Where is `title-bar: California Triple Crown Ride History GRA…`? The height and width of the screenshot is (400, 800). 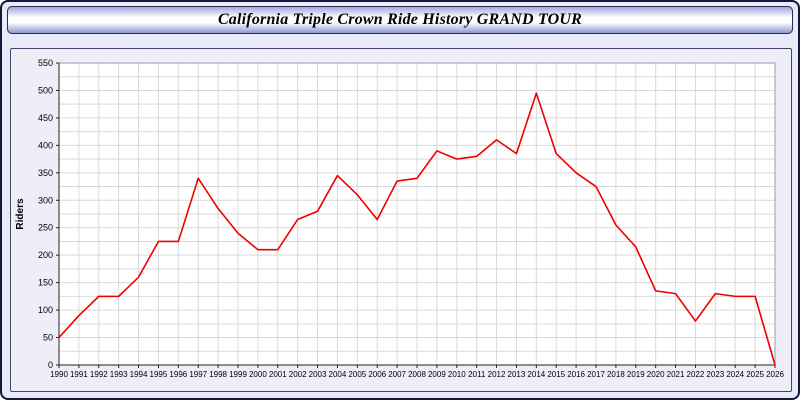
title-bar: California Triple Crown Ride History GRA… is located at coordinates (400, 20).